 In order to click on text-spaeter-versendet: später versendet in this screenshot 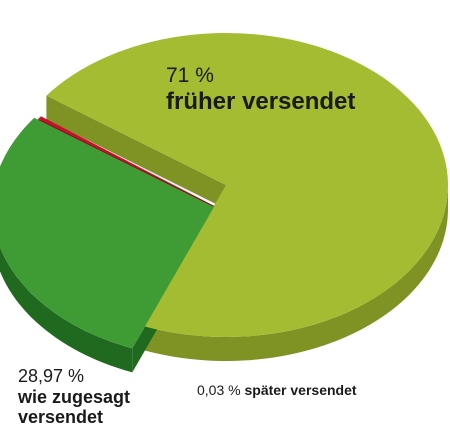, I will do `click(300, 390)`.